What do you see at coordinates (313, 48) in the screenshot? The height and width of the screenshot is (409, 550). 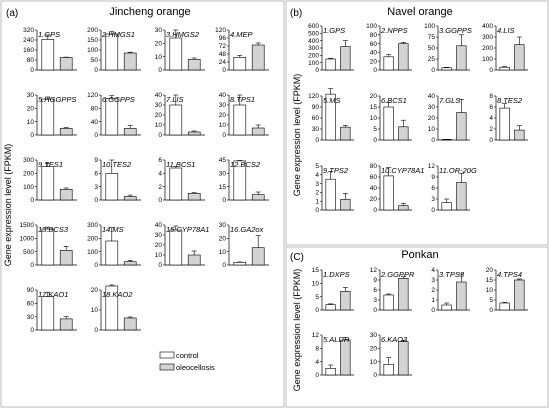 I see `y-tick-label: 300` at bounding box center [313, 48].